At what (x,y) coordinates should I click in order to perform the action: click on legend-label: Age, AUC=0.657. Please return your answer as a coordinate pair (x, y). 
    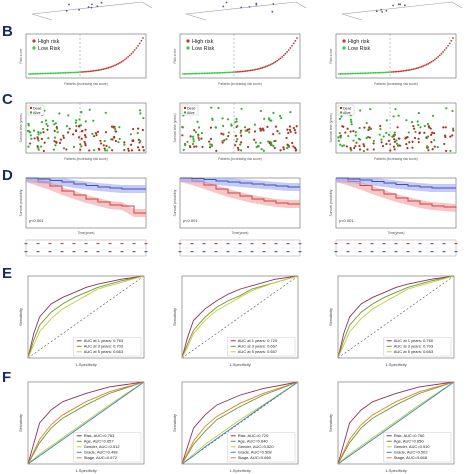
    Looking at the image, I should click on (99, 441).